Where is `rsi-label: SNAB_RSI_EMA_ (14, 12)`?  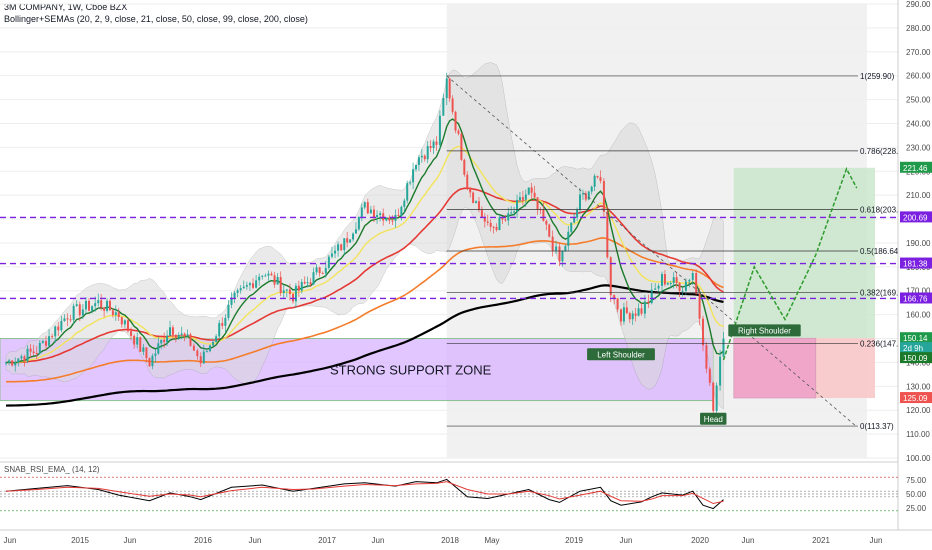
rsi-label: SNAB_RSI_EMA_ (14, 12) is located at coordinates (52, 469).